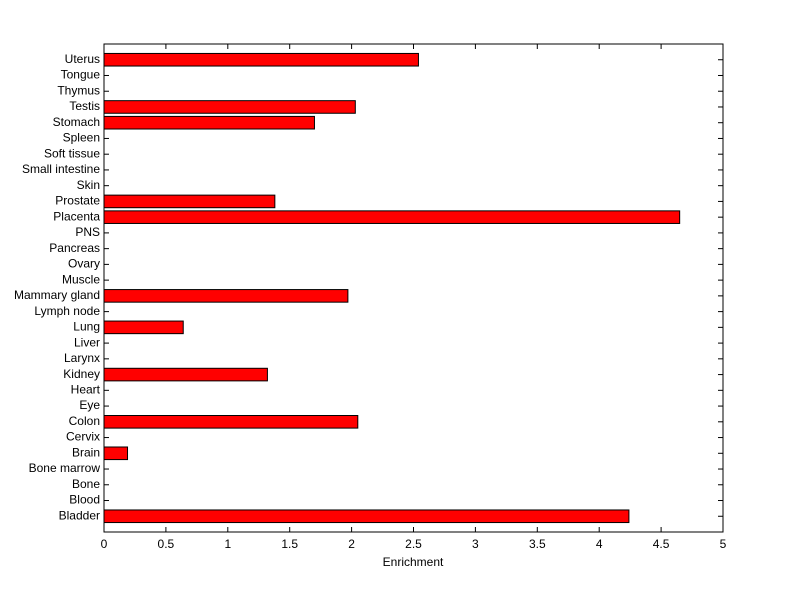 The height and width of the screenshot is (599, 800). Describe the element at coordinates (78, 90) in the screenshot. I see `y-tick-label: Thymus` at that location.